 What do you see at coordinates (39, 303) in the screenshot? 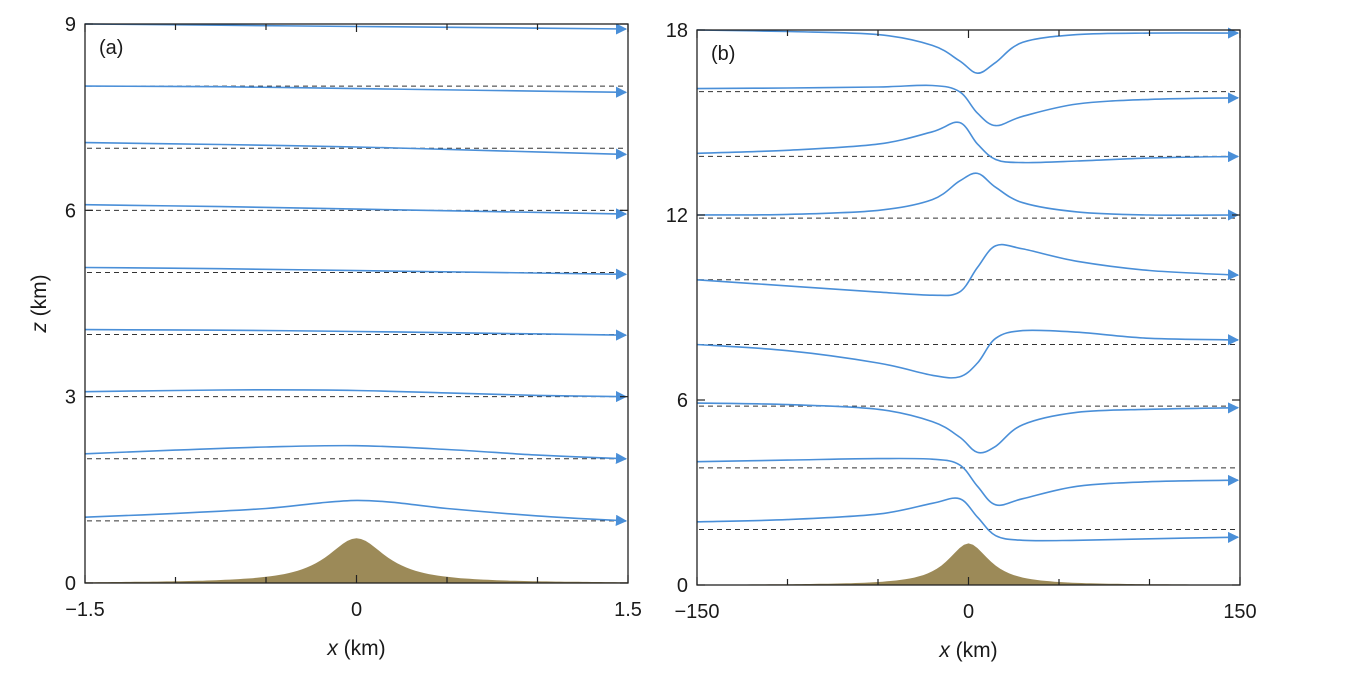
I see `y-axis-label: z (km)` at bounding box center [39, 303].